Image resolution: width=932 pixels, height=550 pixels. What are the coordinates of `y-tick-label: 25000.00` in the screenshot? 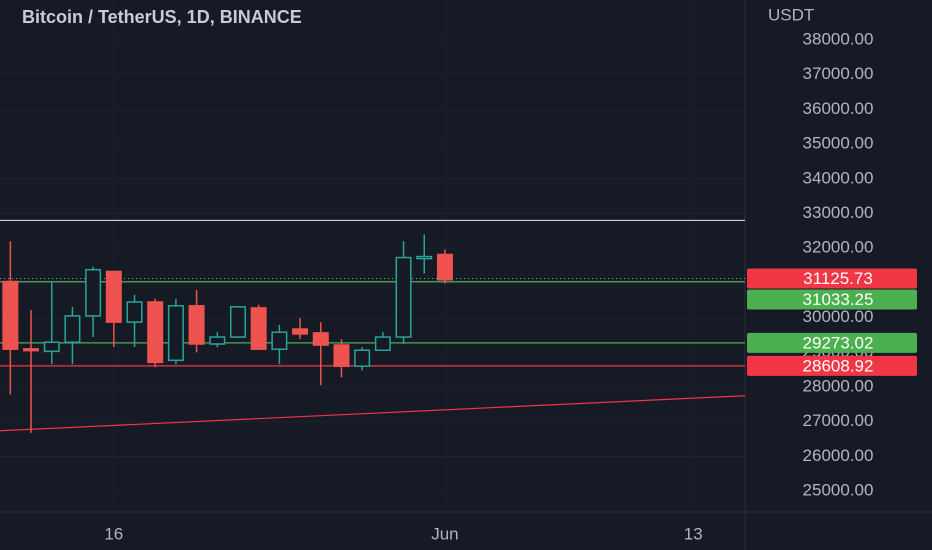 It's located at (838, 490).